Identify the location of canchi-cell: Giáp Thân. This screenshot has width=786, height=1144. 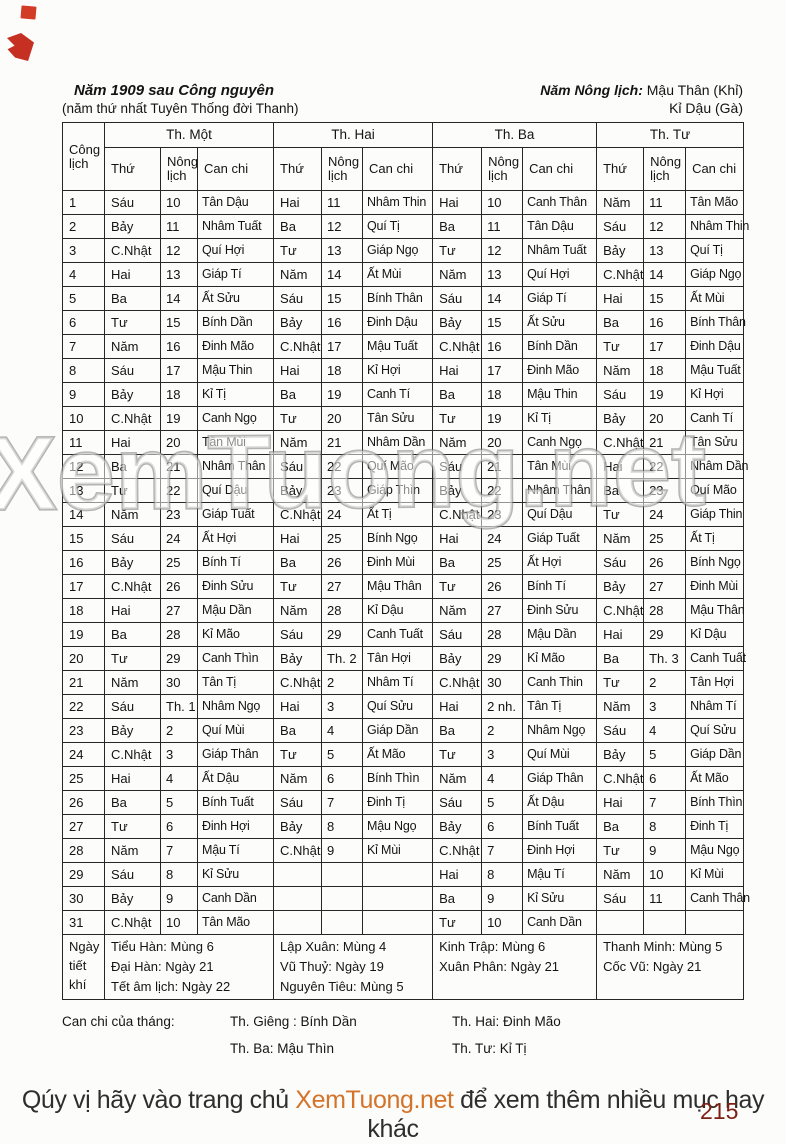
(560, 778).